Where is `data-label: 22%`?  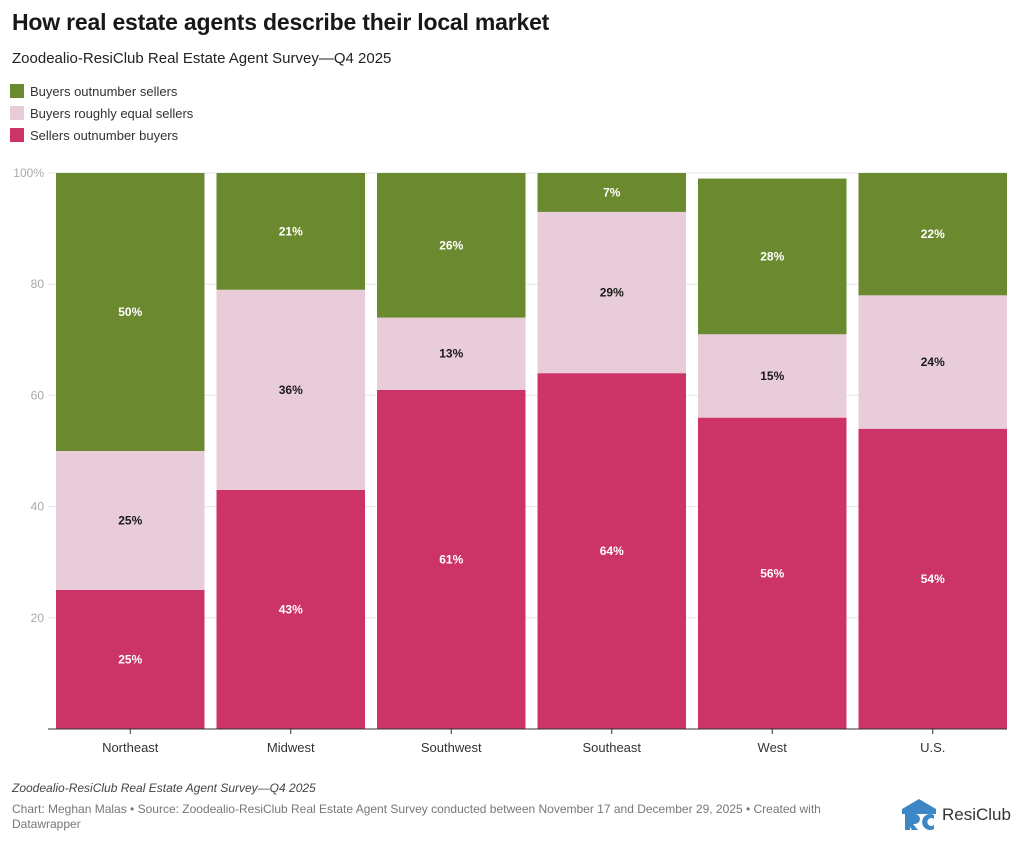
data-label: 22% is located at coordinates (933, 234).